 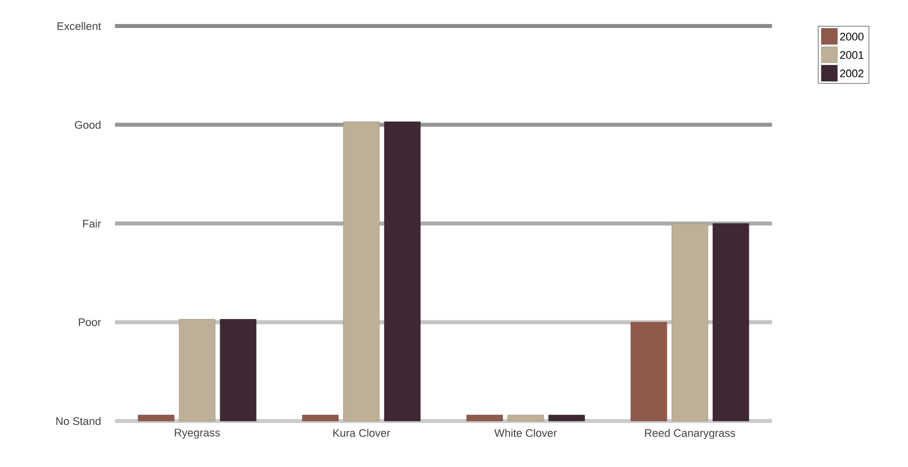 What do you see at coordinates (525, 432) in the screenshot?
I see `x-tick-label: White Clover` at bounding box center [525, 432].